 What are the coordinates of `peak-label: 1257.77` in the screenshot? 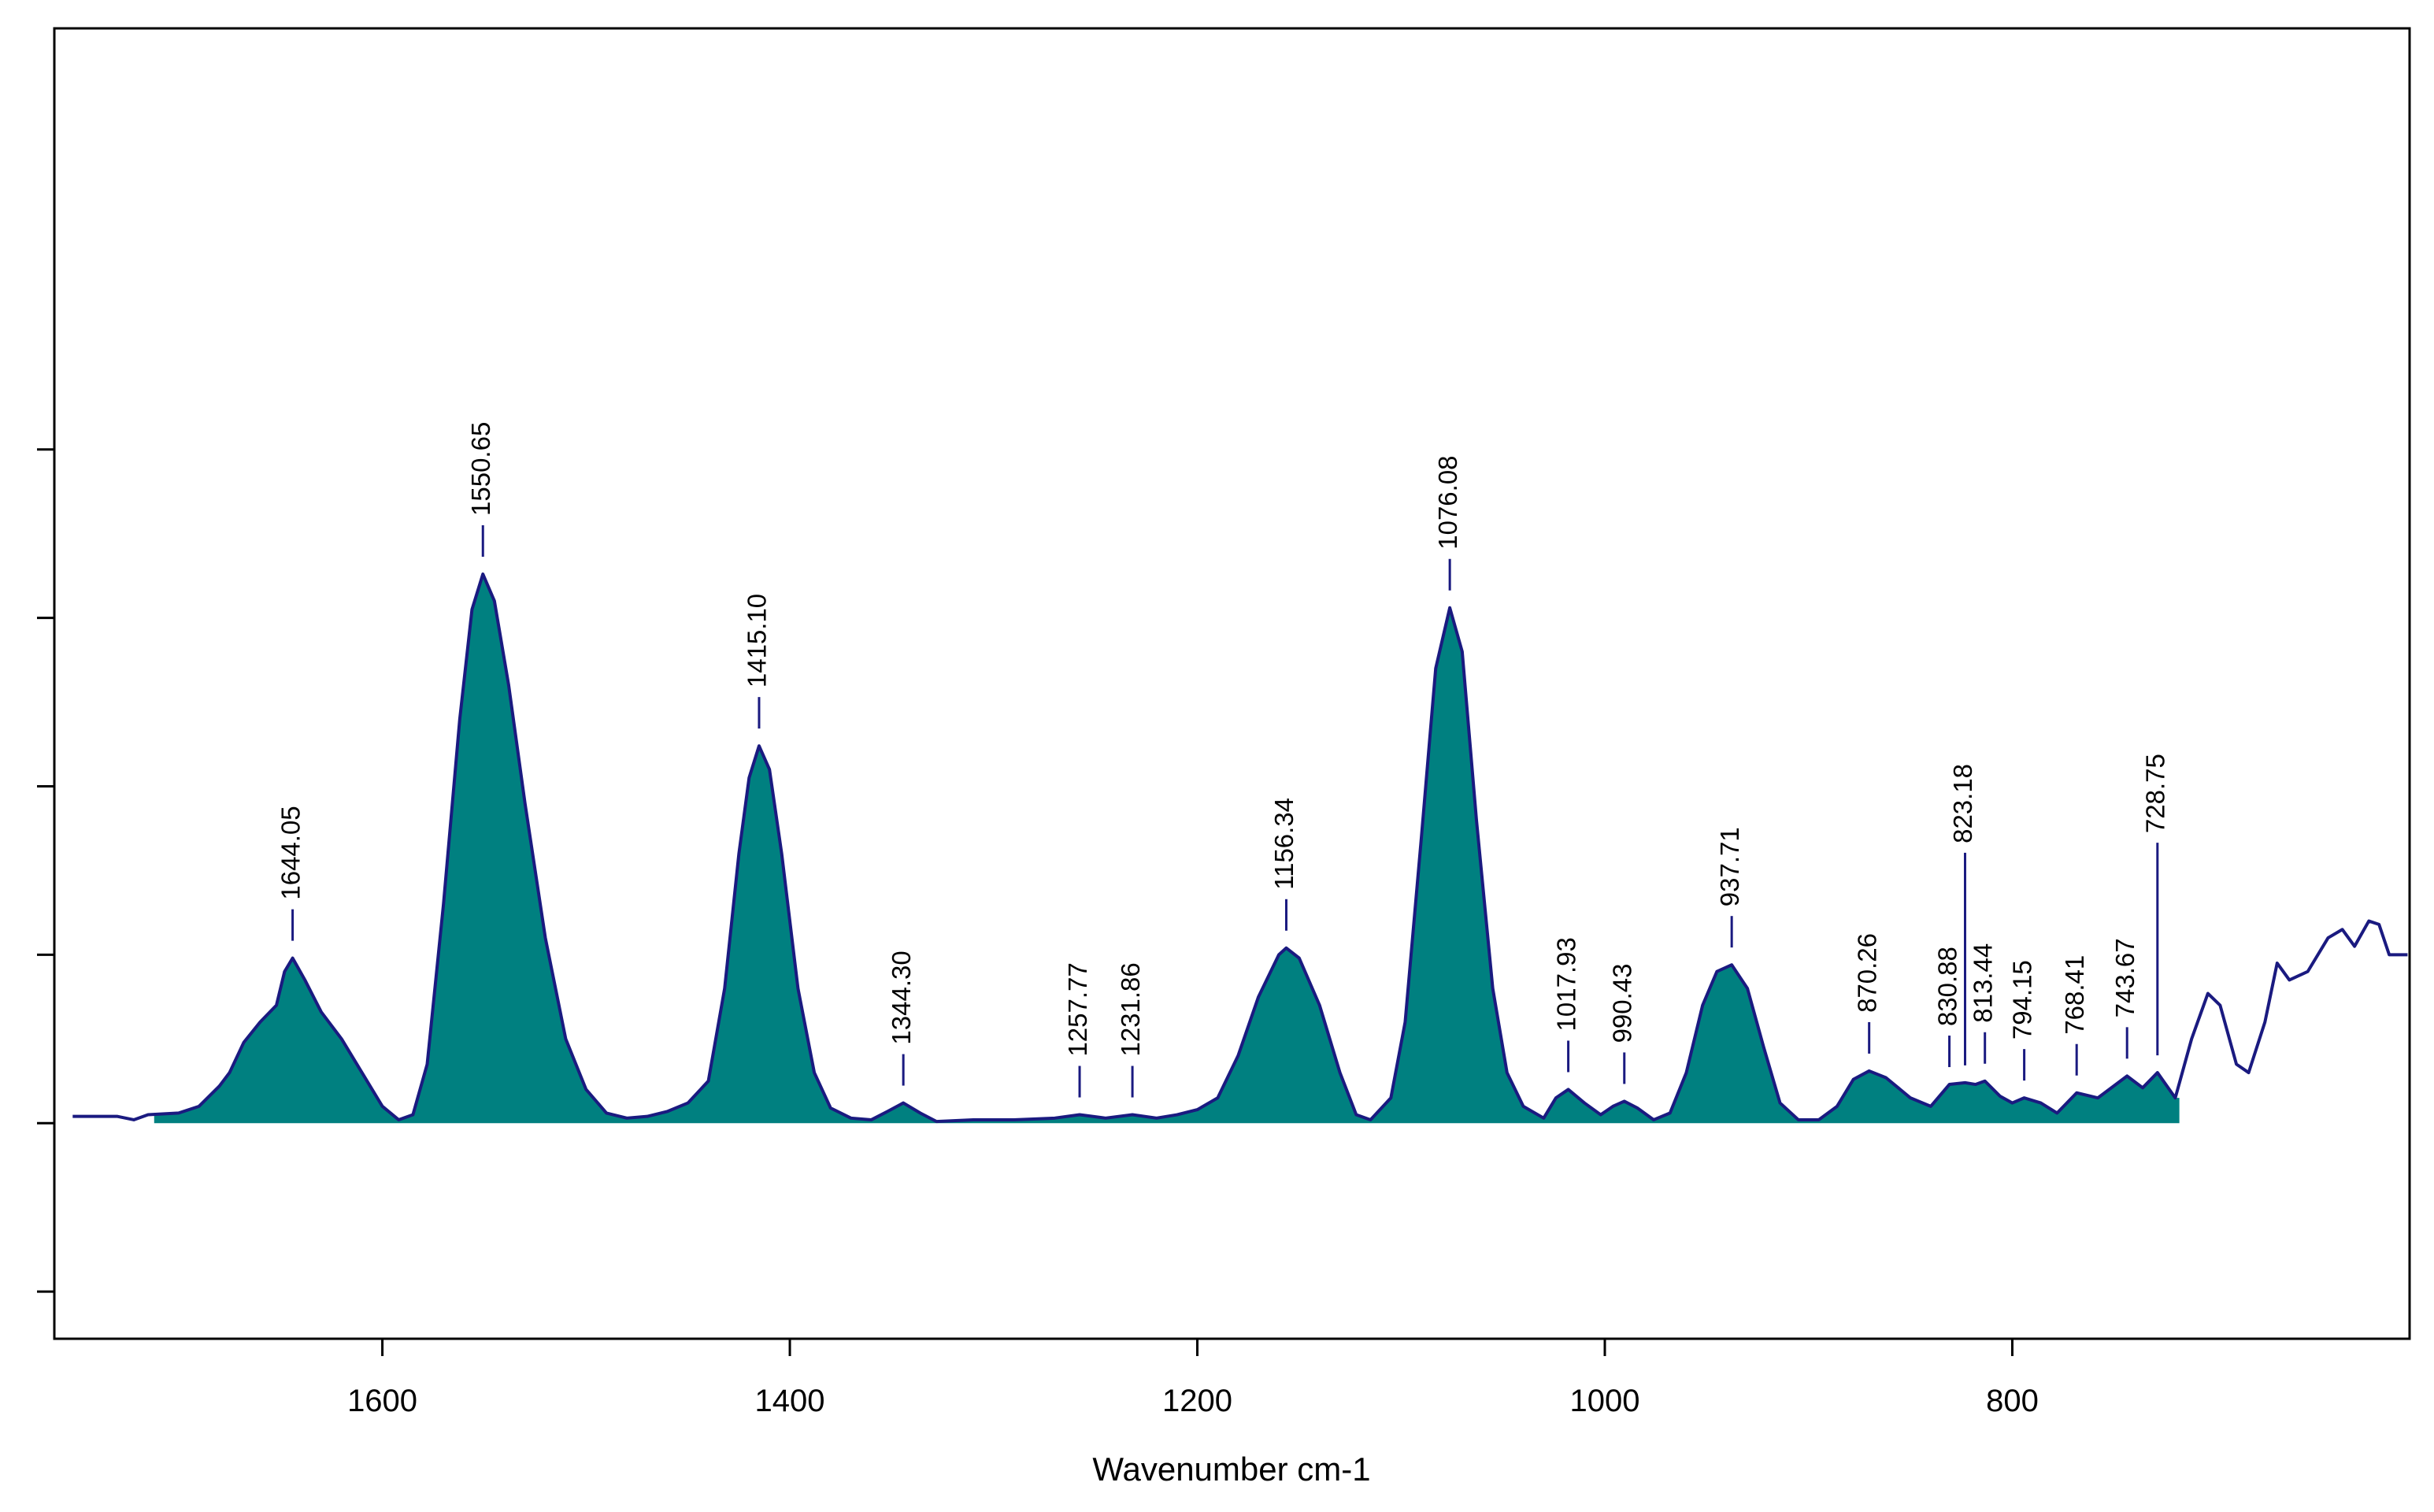 It's located at (1077, 1009).